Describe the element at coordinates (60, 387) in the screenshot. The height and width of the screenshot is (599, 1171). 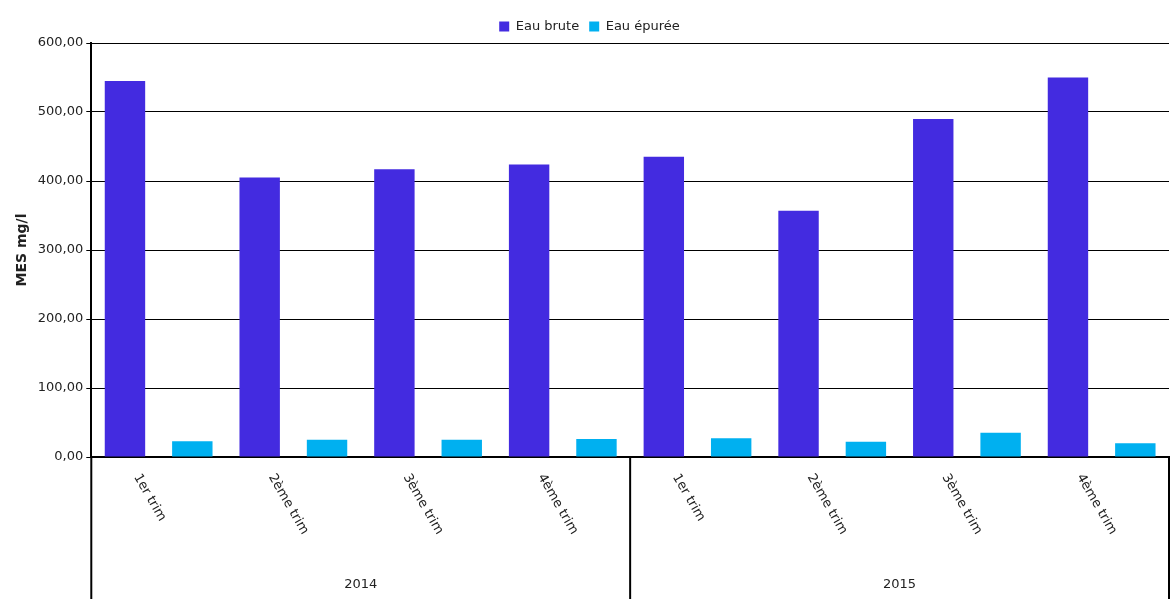
I see `y-tick-label: 100,00` at that location.